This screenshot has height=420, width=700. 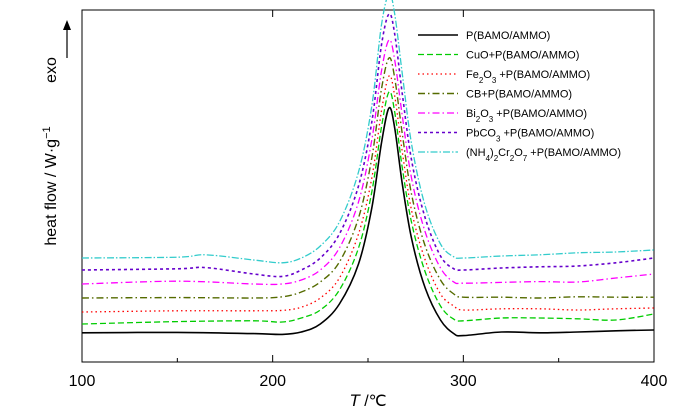 What do you see at coordinates (463, 381) in the screenshot?
I see `x-tick-label: 300` at bounding box center [463, 381].